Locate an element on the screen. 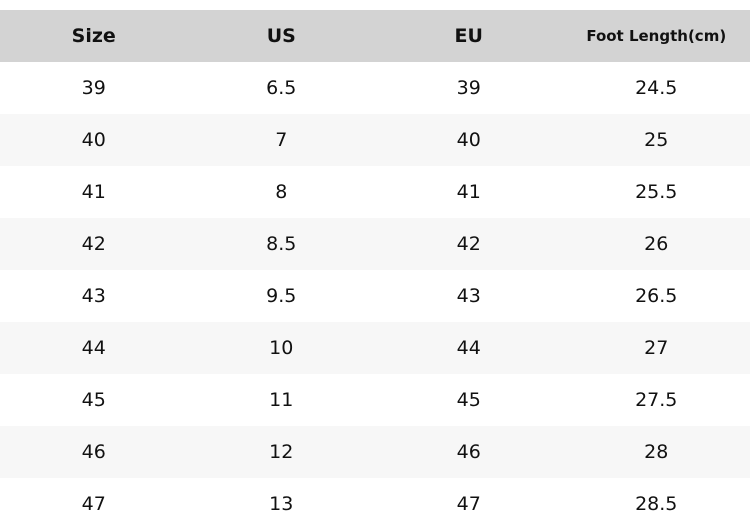 The height and width of the screenshot is (530, 750). table-row: 44 10 44 27 is located at coordinates (375, 348).